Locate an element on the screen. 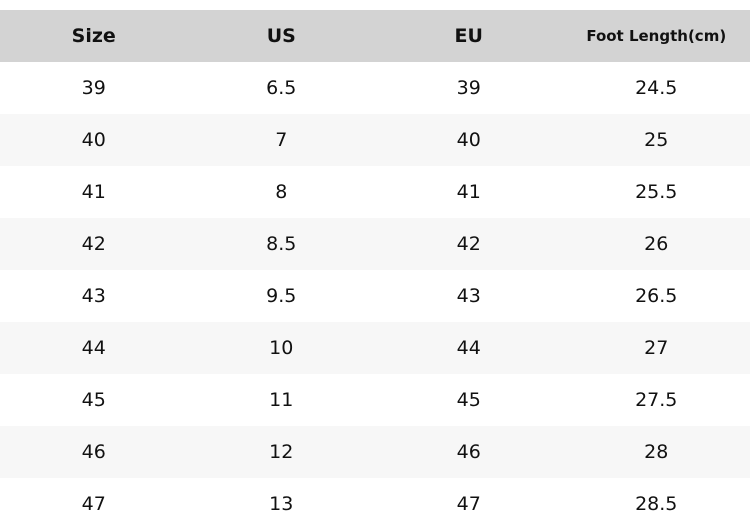 The height and width of the screenshot is (530, 750). table-row: 44 10 44 27 is located at coordinates (375, 348).